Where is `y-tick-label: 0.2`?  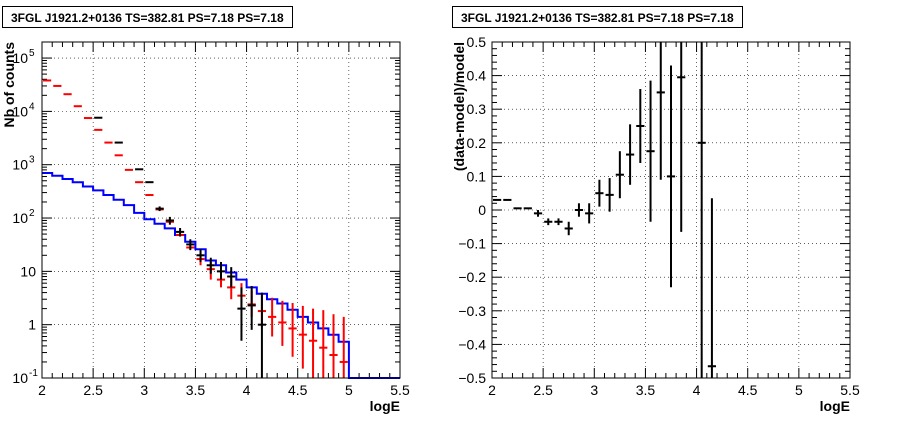 y-tick-label: 0.2 is located at coordinates (477, 143).